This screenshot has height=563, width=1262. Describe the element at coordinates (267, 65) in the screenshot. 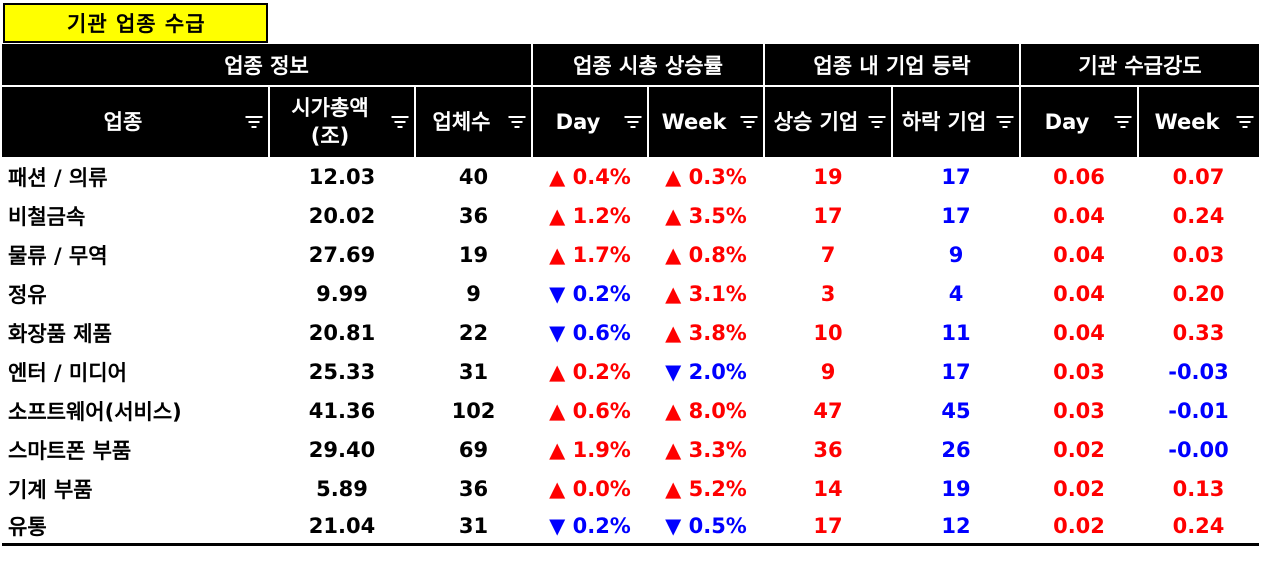

I see `group-sector-info: 업종 정보` at that location.